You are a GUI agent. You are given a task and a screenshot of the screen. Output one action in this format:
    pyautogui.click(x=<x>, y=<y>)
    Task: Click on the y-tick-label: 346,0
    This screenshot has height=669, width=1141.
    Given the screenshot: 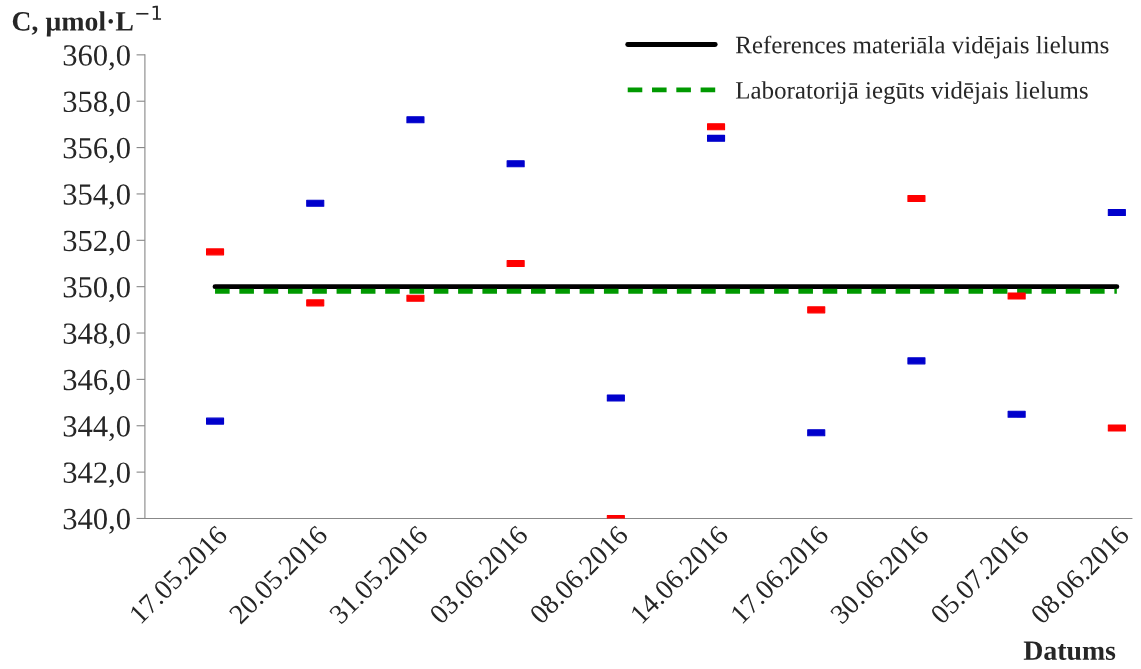 What is the action you would take?
    pyautogui.click(x=96, y=382)
    